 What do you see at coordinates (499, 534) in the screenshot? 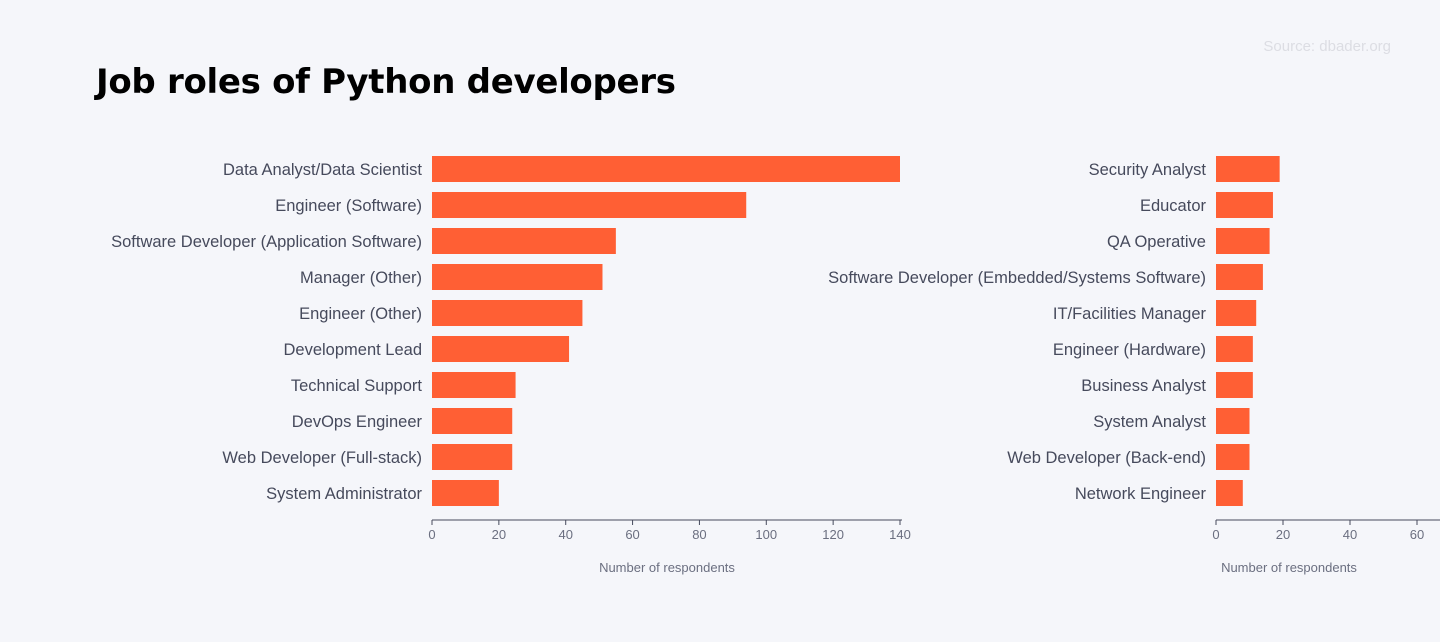
I see `chart-1-tick-label-2: 20` at bounding box center [499, 534].